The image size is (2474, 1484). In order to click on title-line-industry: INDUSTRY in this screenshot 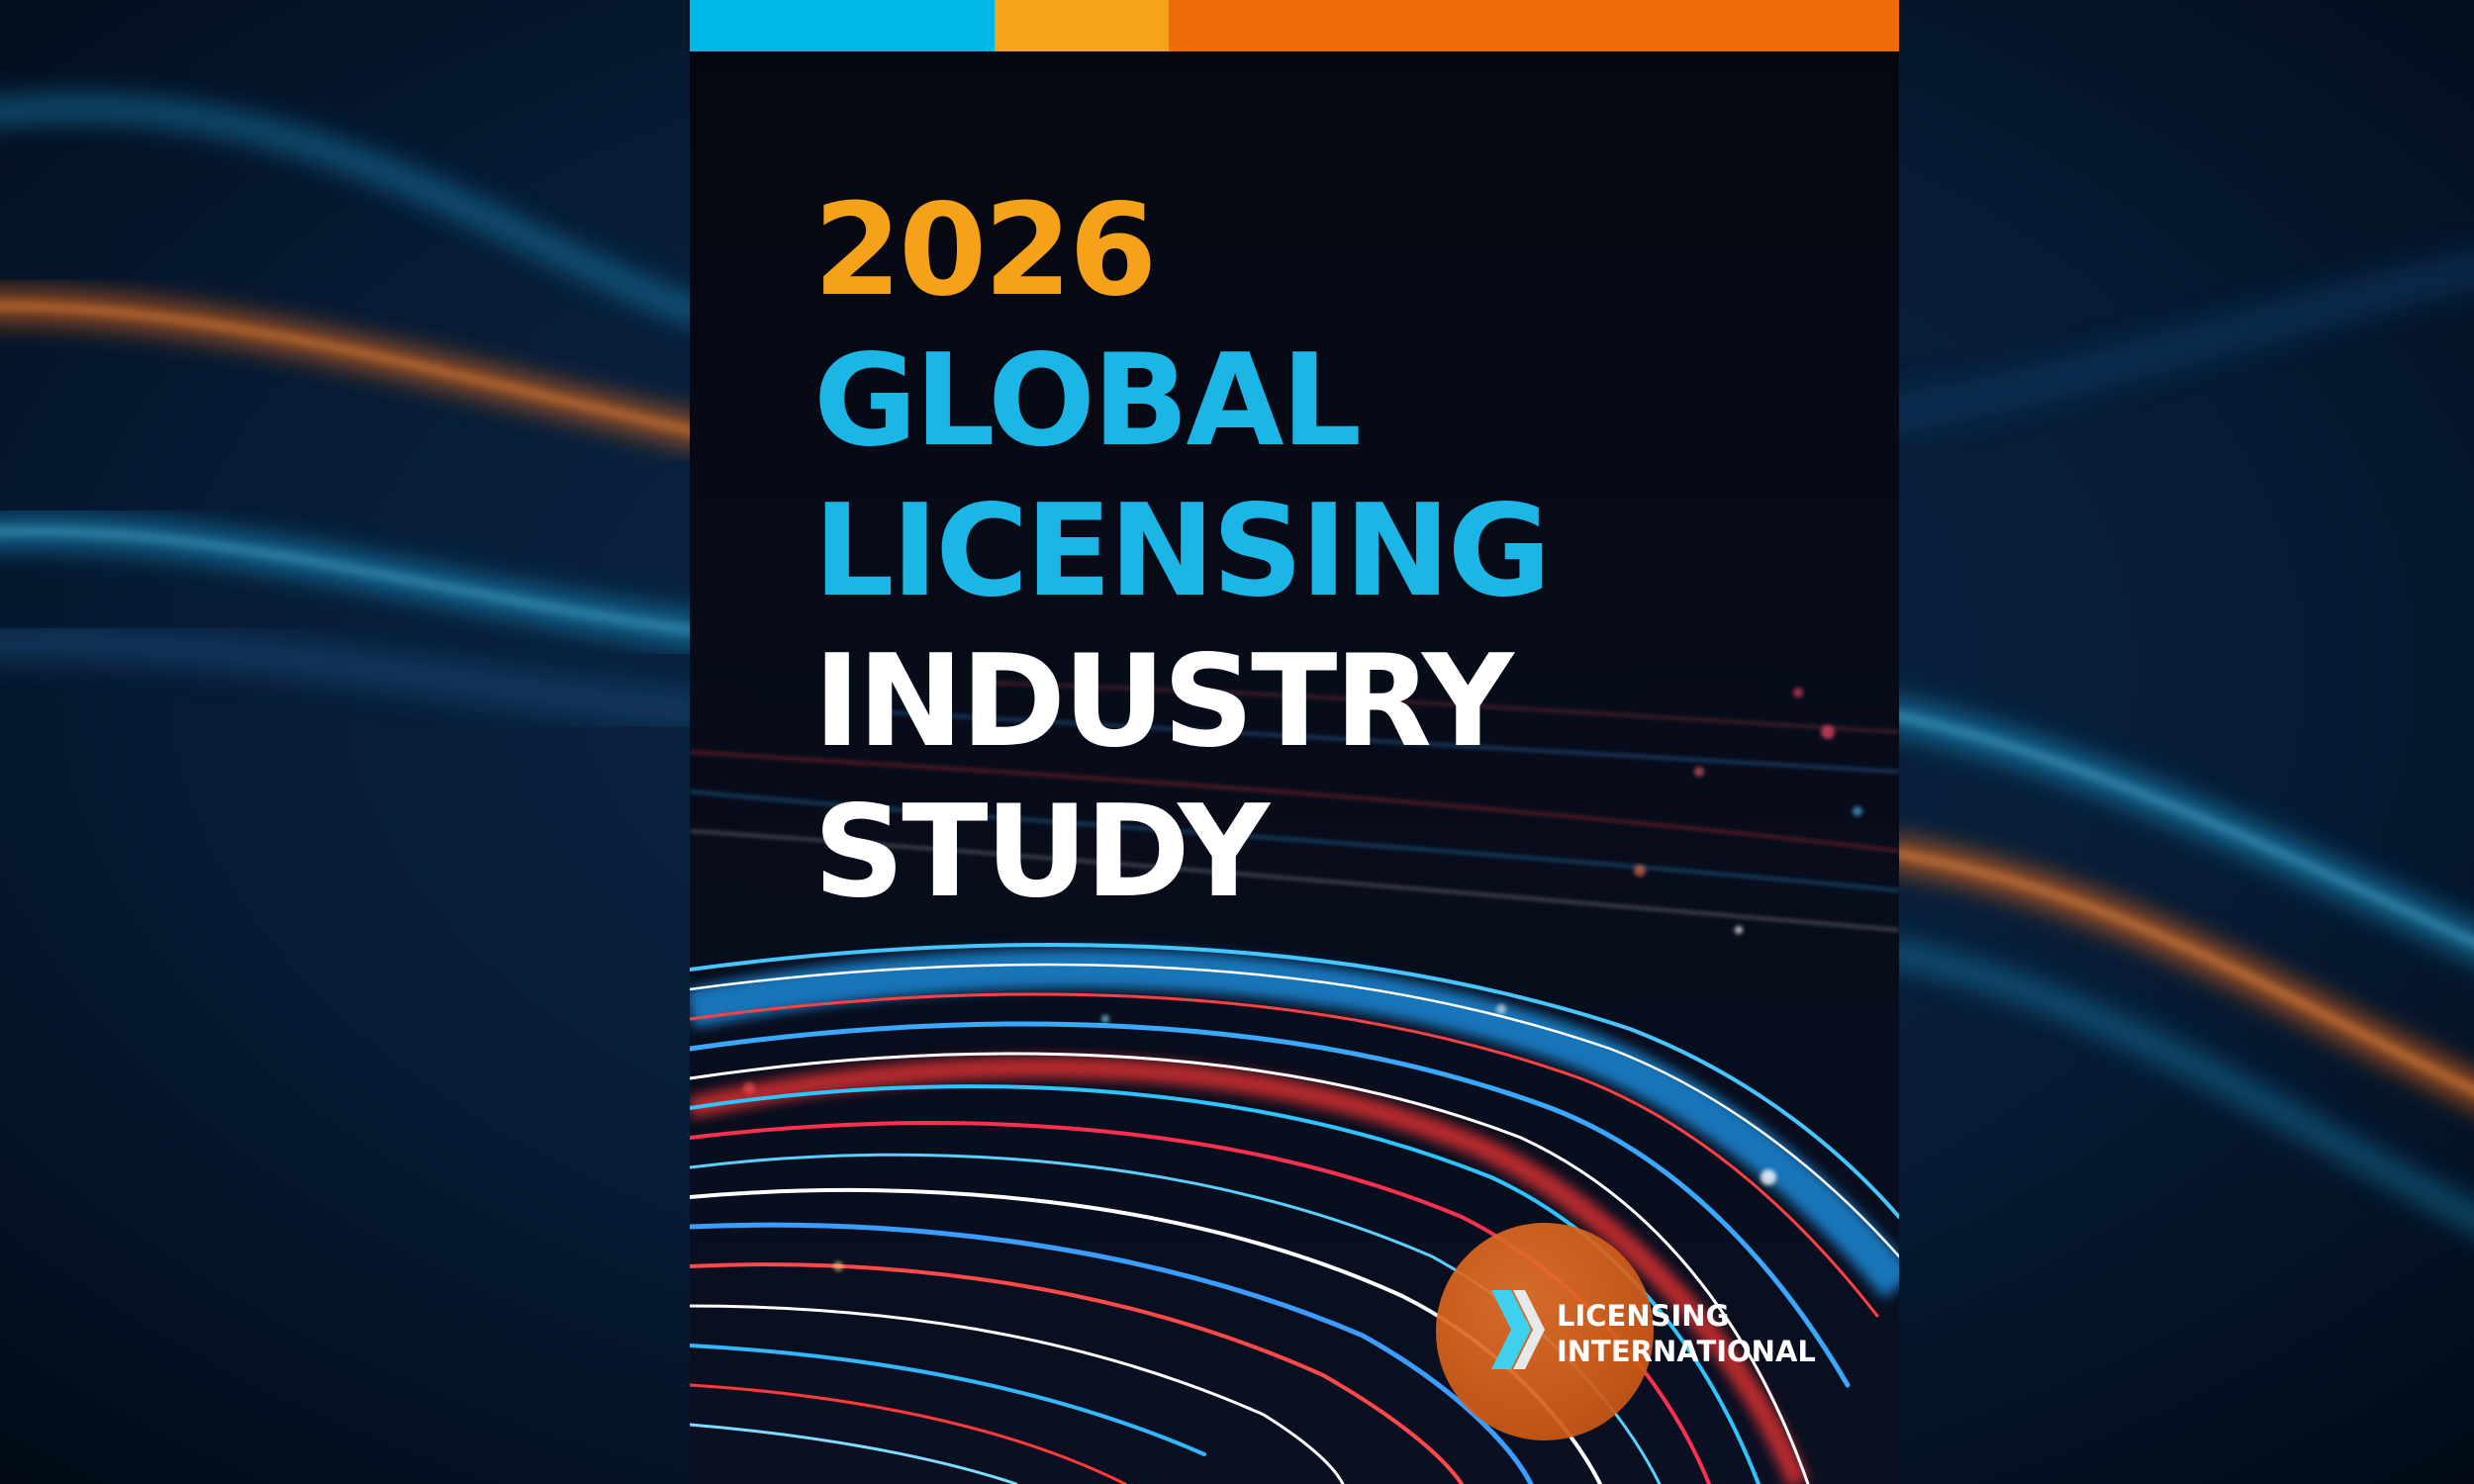, I will do `click(1163, 702)`.